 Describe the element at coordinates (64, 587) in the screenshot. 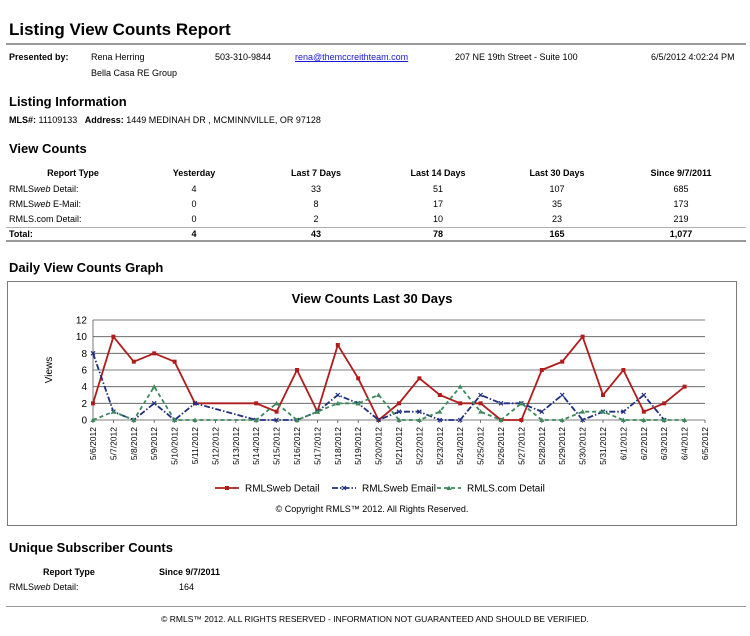

I see `unique-row-label-c: Detail:` at that location.